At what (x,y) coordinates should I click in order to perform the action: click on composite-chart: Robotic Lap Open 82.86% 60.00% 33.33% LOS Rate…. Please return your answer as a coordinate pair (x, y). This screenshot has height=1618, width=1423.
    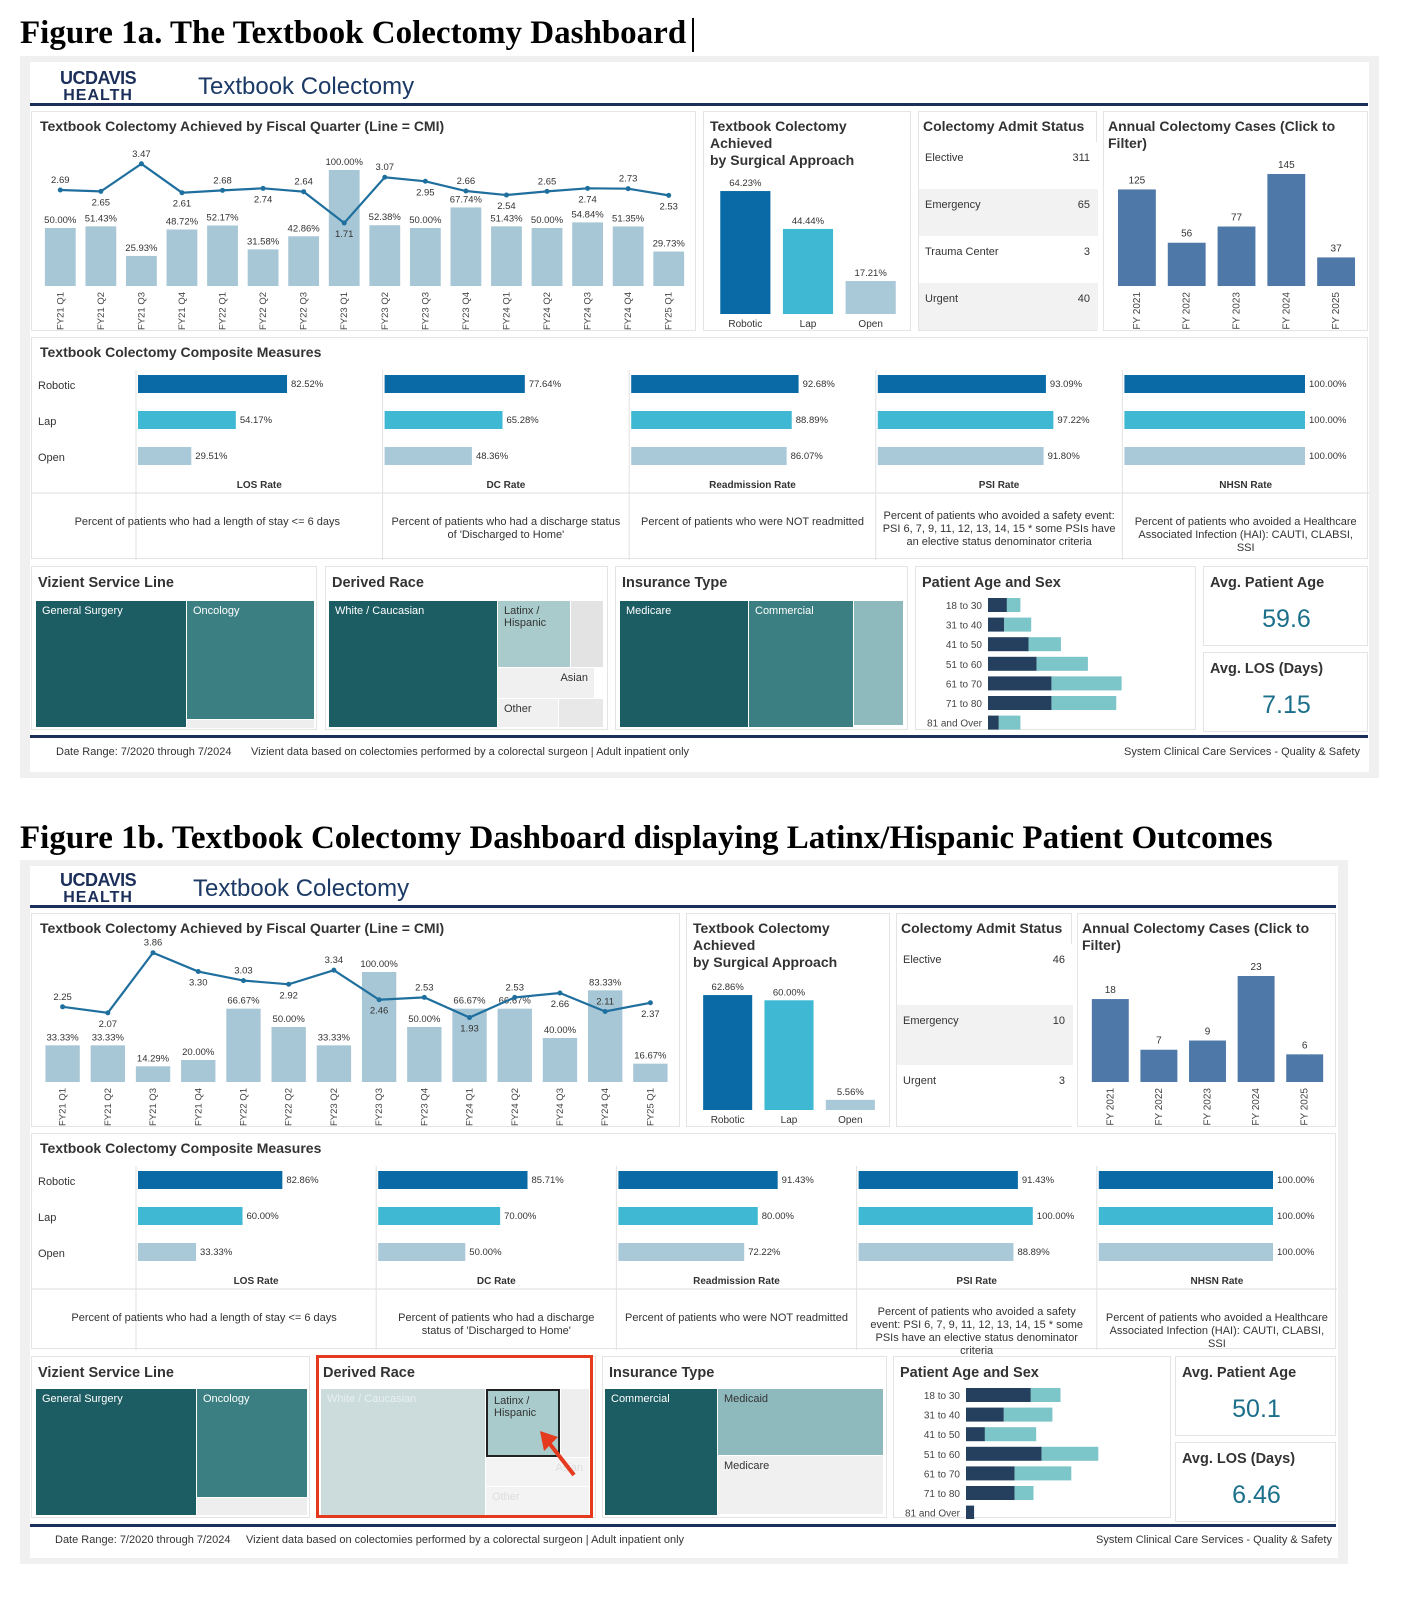
    Looking at the image, I should click on (684, 1242).